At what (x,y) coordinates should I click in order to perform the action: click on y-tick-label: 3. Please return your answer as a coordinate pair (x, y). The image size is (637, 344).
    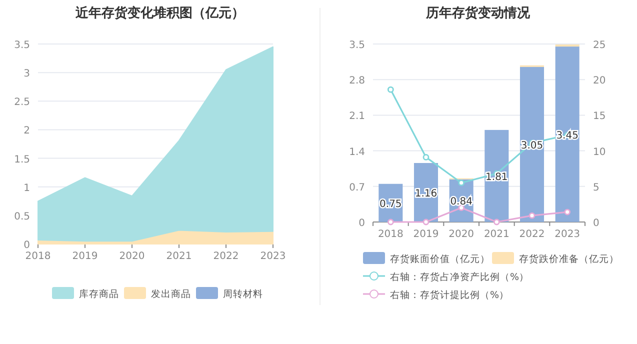
    Looking at the image, I should click on (27, 74).